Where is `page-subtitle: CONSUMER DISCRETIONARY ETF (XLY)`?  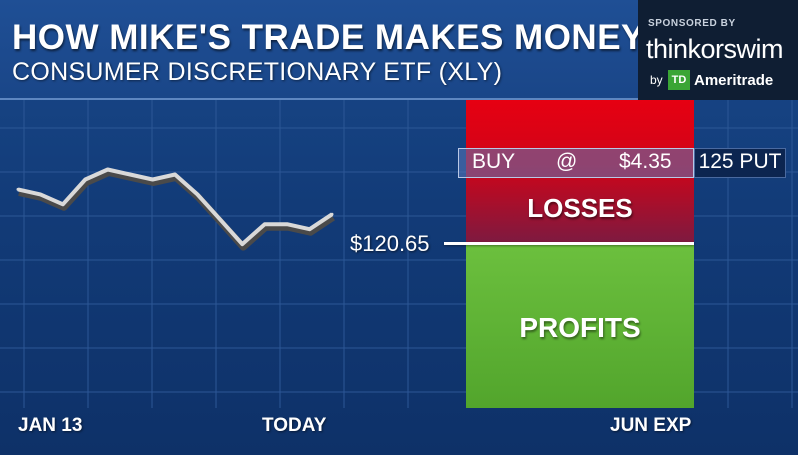 page-subtitle: CONSUMER DISCRETIONARY ETF (XLY) is located at coordinates (257, 72).